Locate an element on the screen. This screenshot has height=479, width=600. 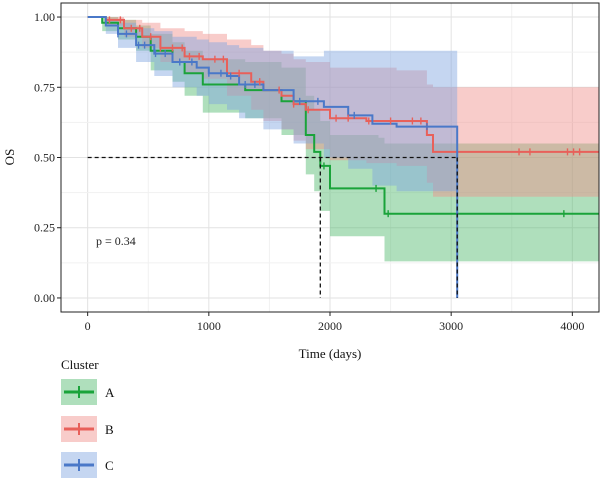
legend-item-b: B is located at coordinates (87, 429).